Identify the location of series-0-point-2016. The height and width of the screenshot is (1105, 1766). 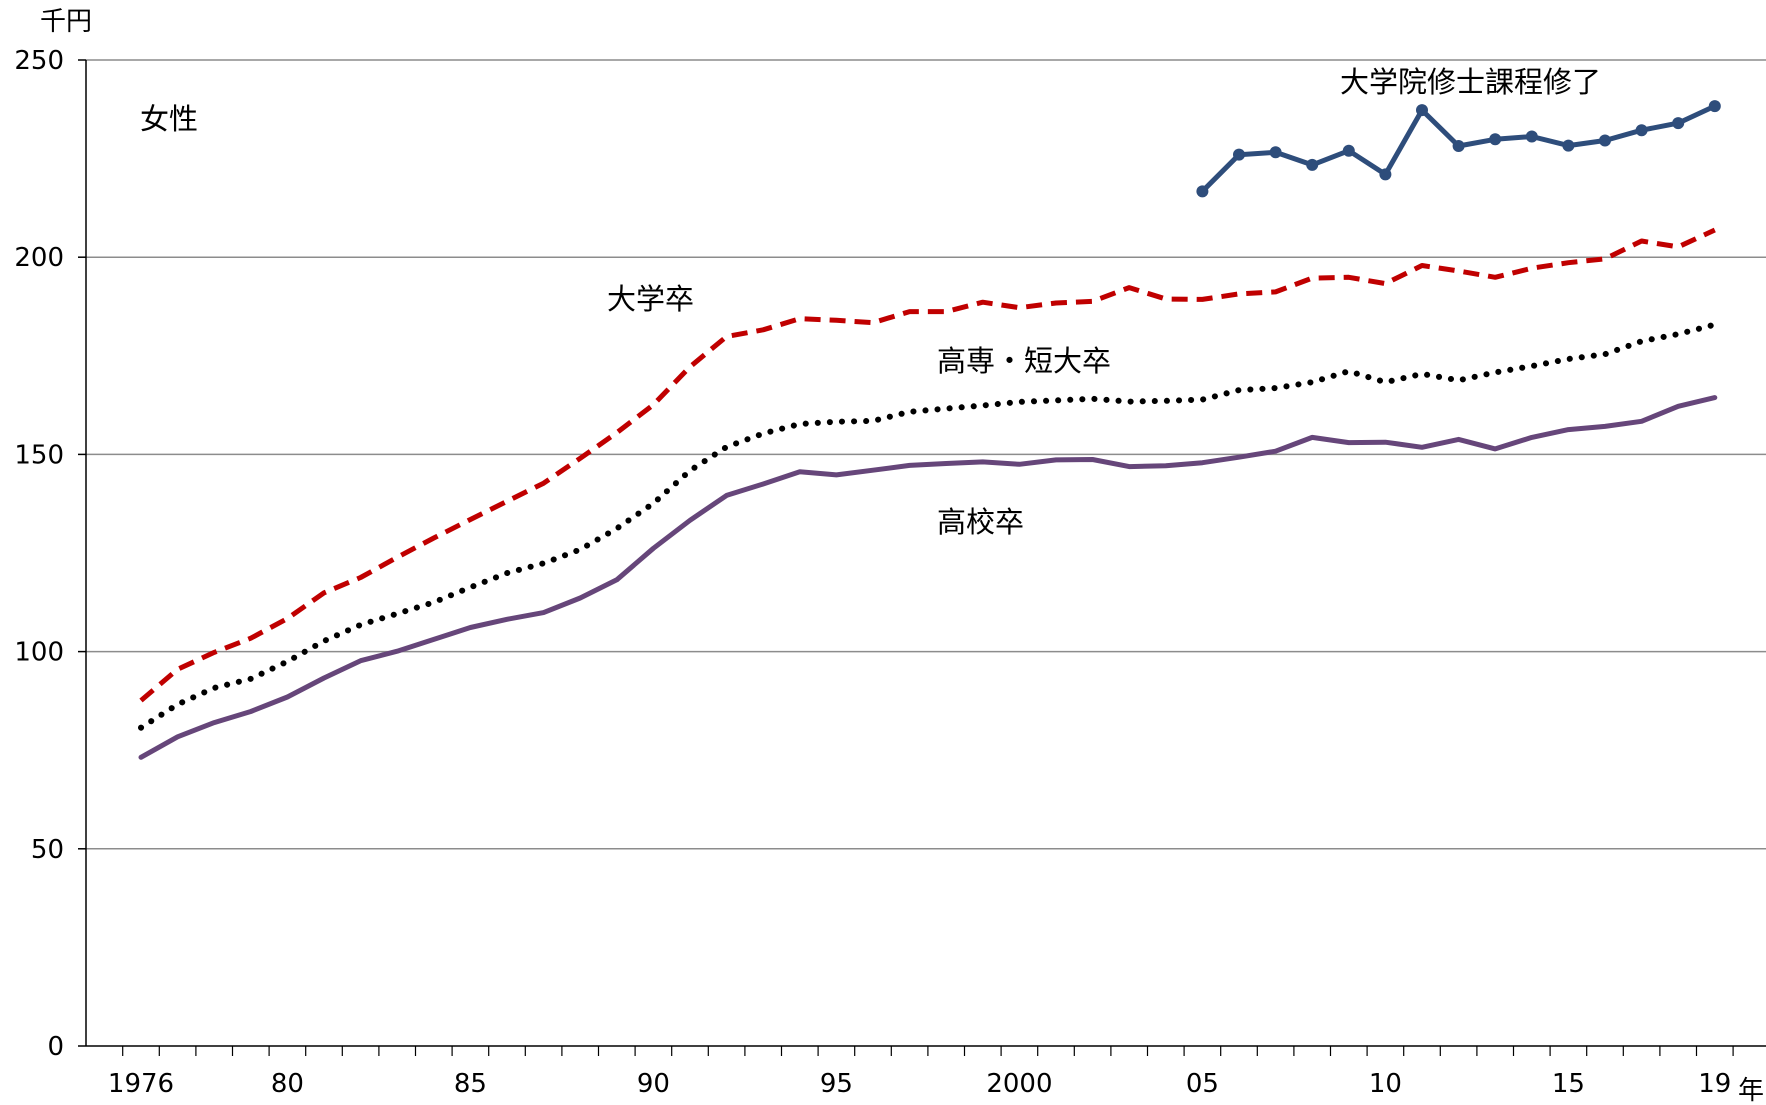
(1605, 140).